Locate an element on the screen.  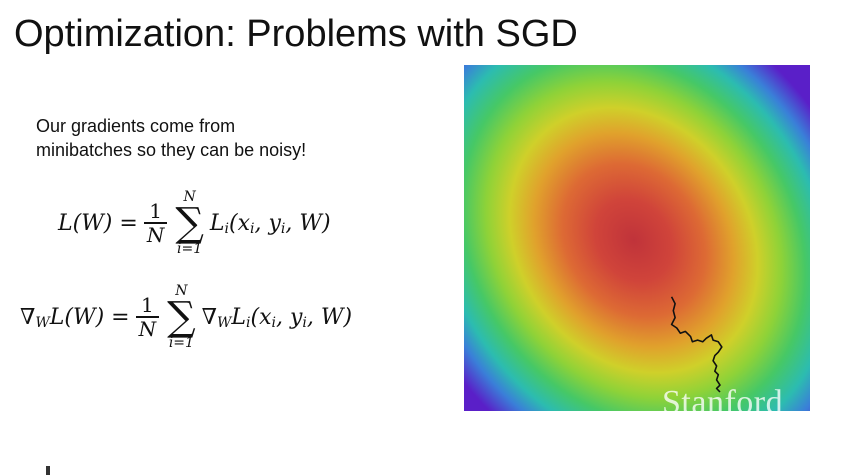
eq1-term-args: (x is located at coordinates (239, 223).